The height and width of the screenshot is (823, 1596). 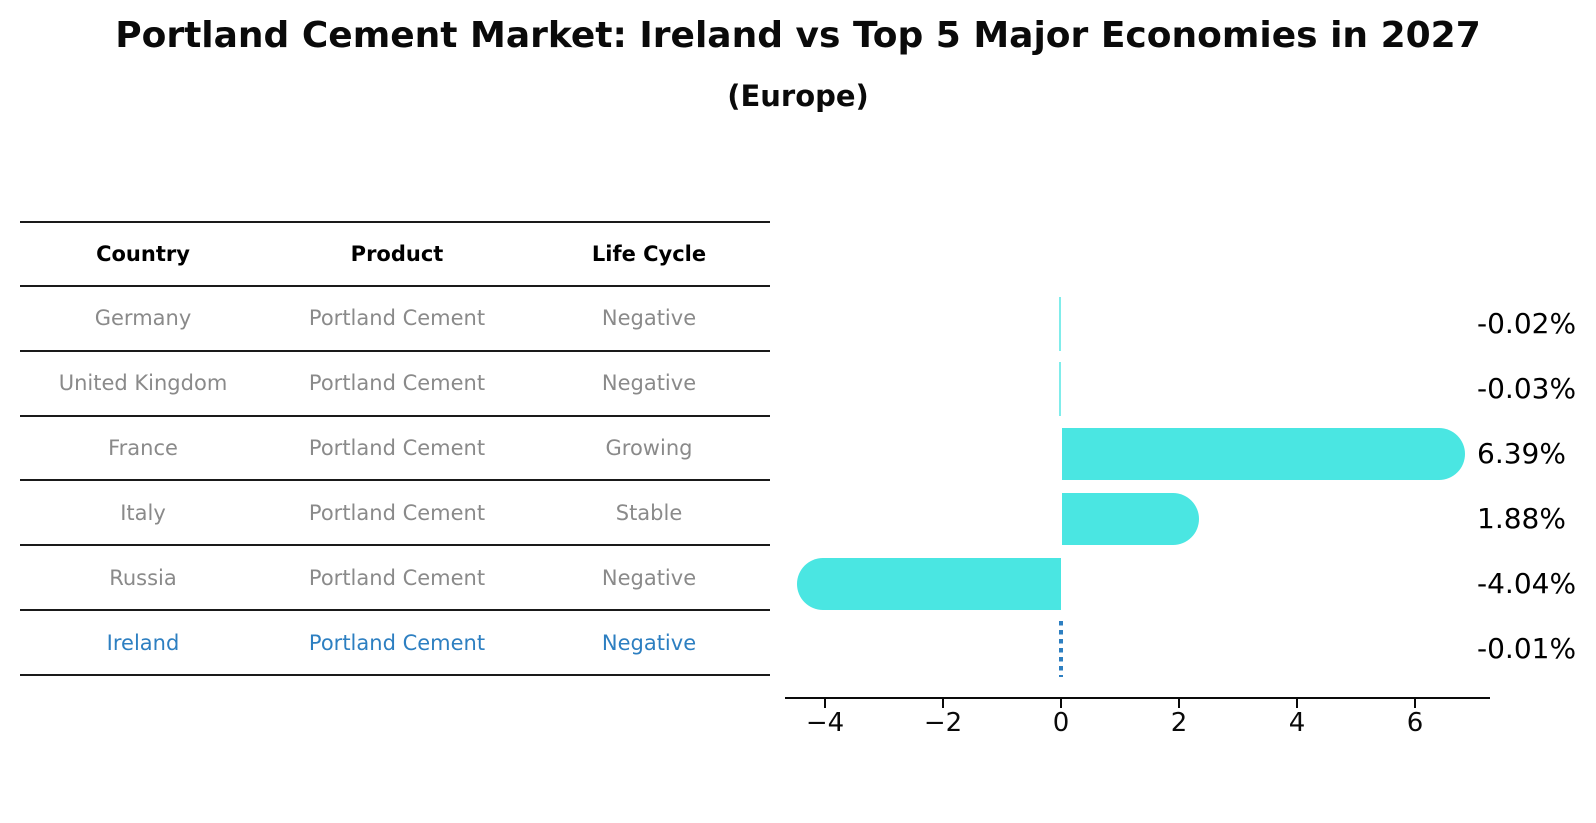 I want to click on table-row-ireland: Ireland Portland Cement Negative, so click(x=395, y=643).